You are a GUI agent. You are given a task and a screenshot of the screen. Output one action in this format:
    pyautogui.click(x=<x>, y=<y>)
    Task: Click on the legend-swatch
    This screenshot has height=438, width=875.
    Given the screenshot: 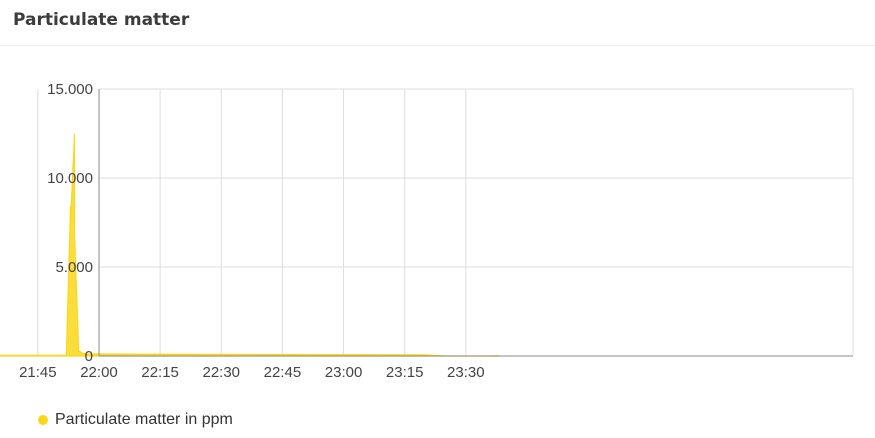 What is the action you would take?
    pyautogui.click(x=43, y=420)
    